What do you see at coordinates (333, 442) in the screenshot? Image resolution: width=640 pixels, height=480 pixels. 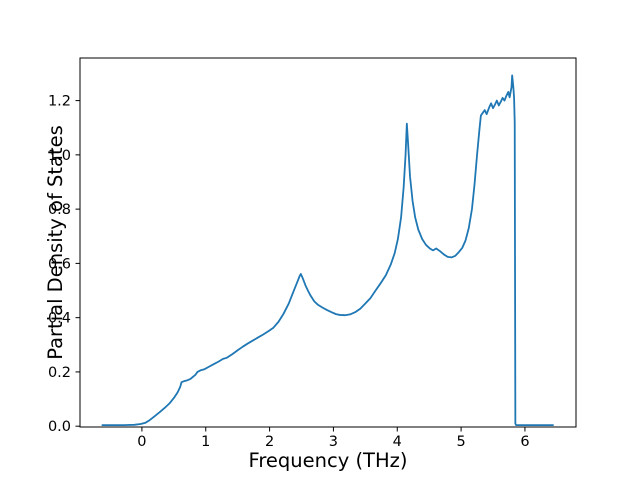 I see `x-tick-label: 3` at bounding box center [333, 442].